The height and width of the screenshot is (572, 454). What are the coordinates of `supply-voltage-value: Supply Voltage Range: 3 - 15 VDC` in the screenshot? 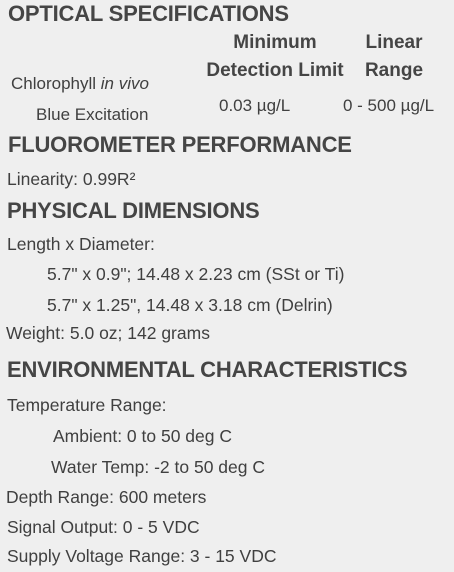 It's located at (142, 556).